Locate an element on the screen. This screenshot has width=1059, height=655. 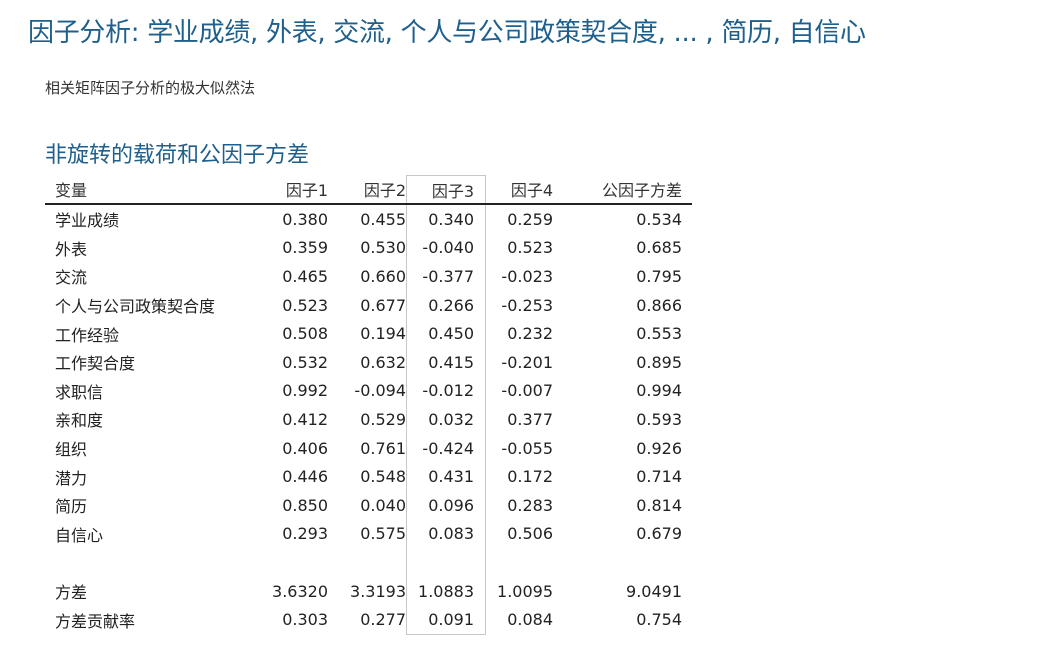
table-row: 求职信 0.992 -0.094 -0.012 -0.007 0.994 is located at coordinates (368, 391).